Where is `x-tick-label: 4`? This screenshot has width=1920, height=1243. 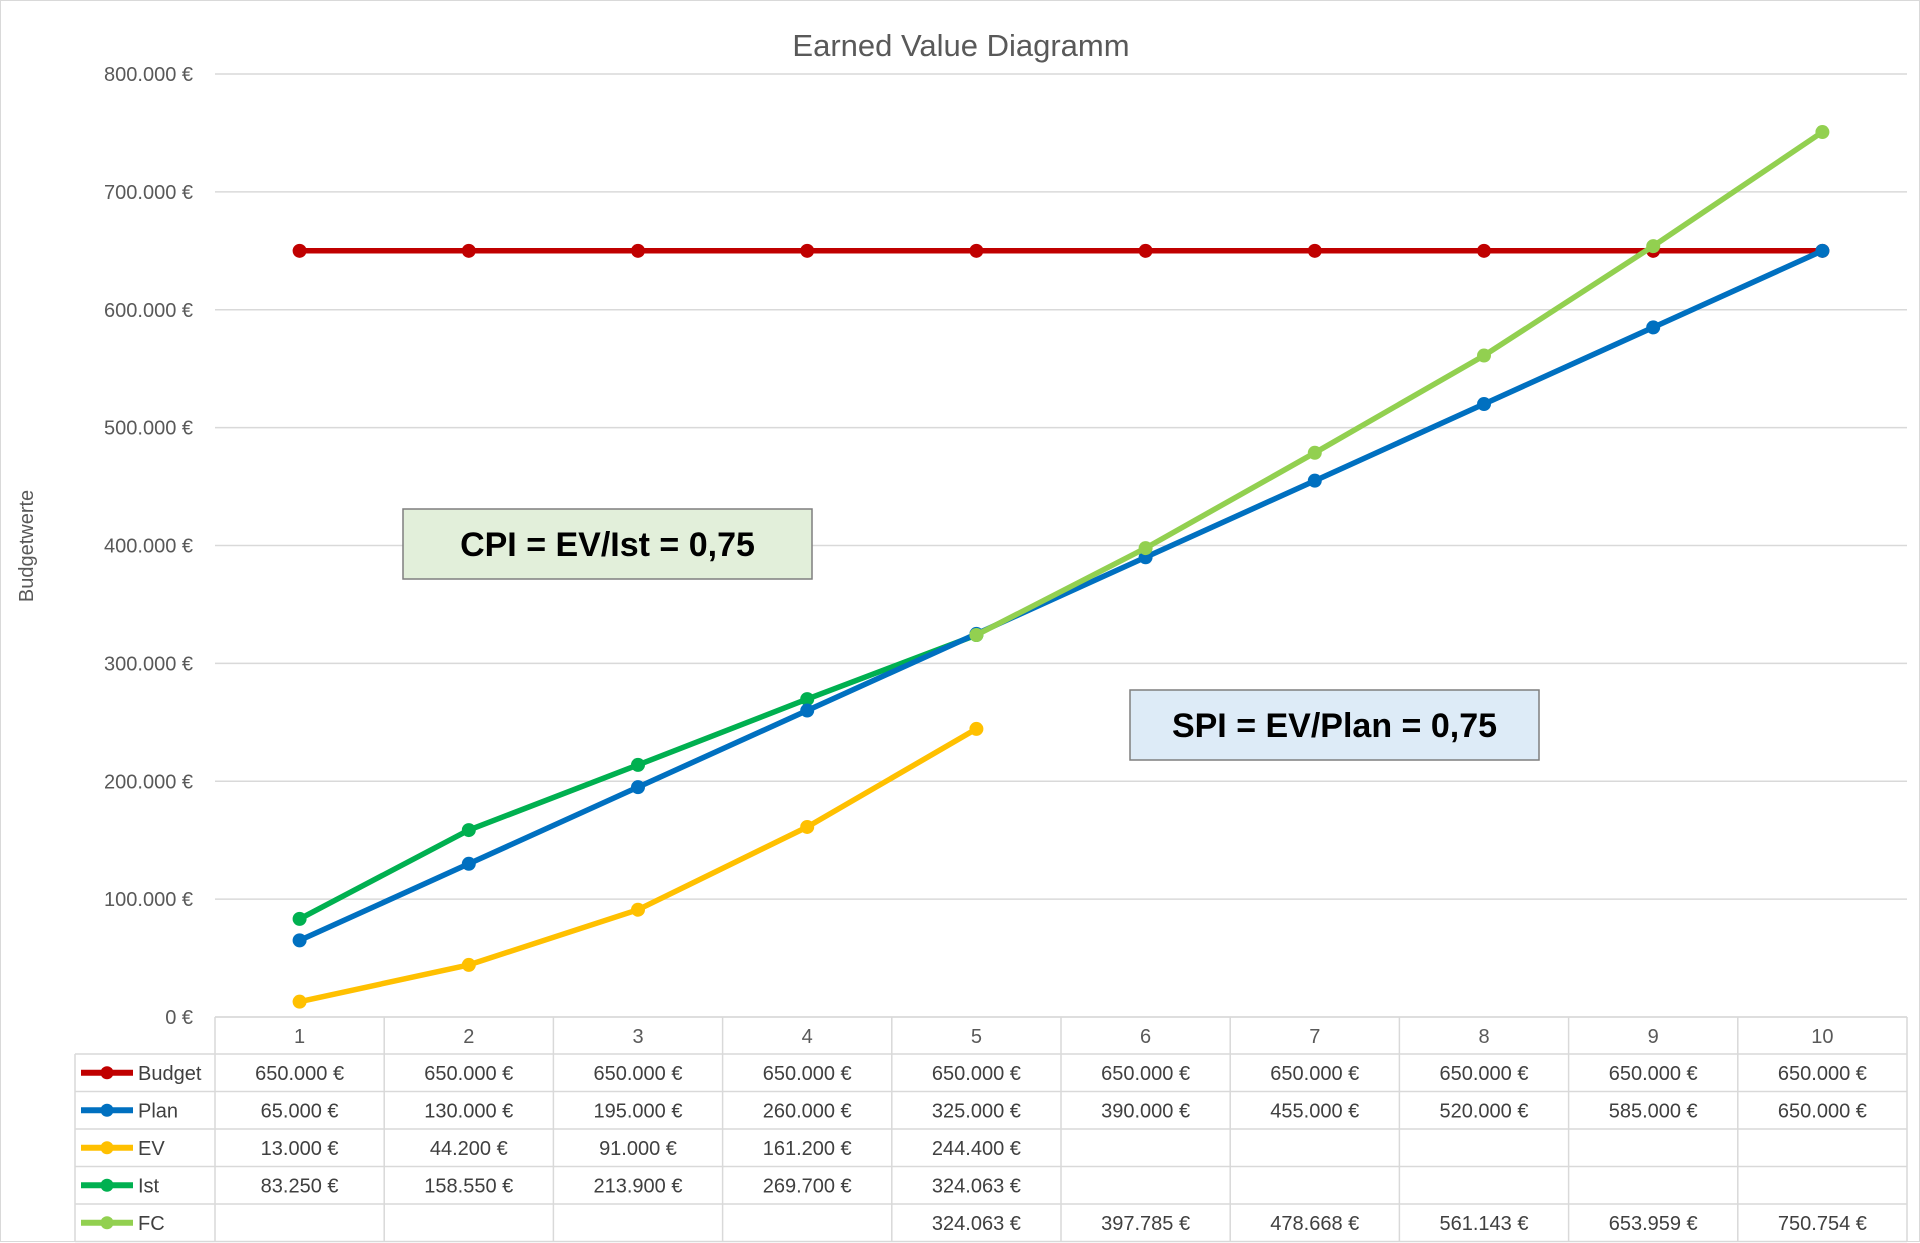 x-tick-label: 4 is located at coordinates (807, 1037).